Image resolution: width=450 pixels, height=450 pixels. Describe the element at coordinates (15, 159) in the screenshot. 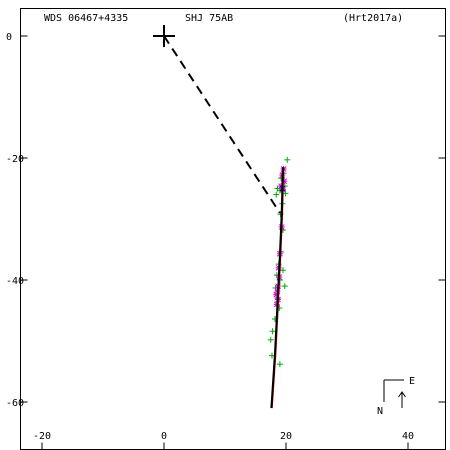

I see `y-tick-label: -20` at that location.